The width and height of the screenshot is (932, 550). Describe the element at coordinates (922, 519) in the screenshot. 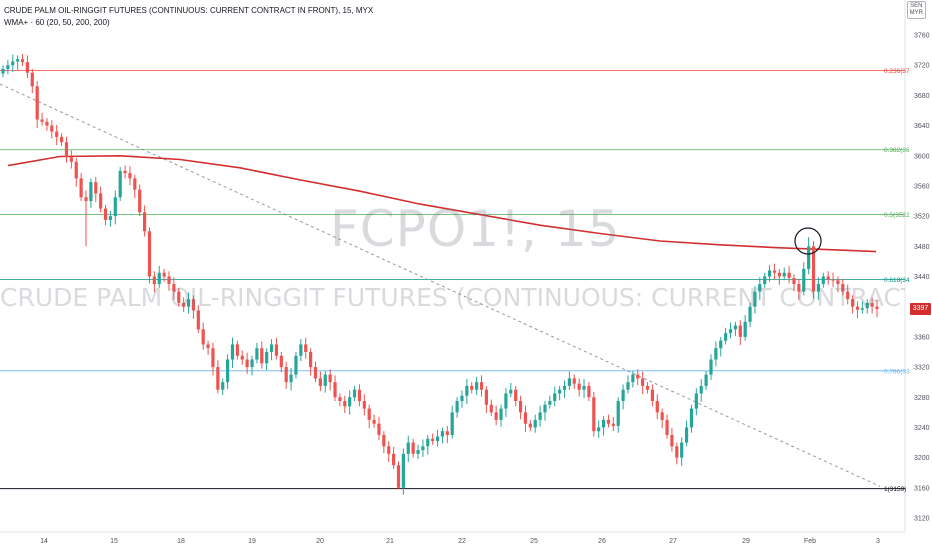

I see `y-tick-label: 3120` at that location.